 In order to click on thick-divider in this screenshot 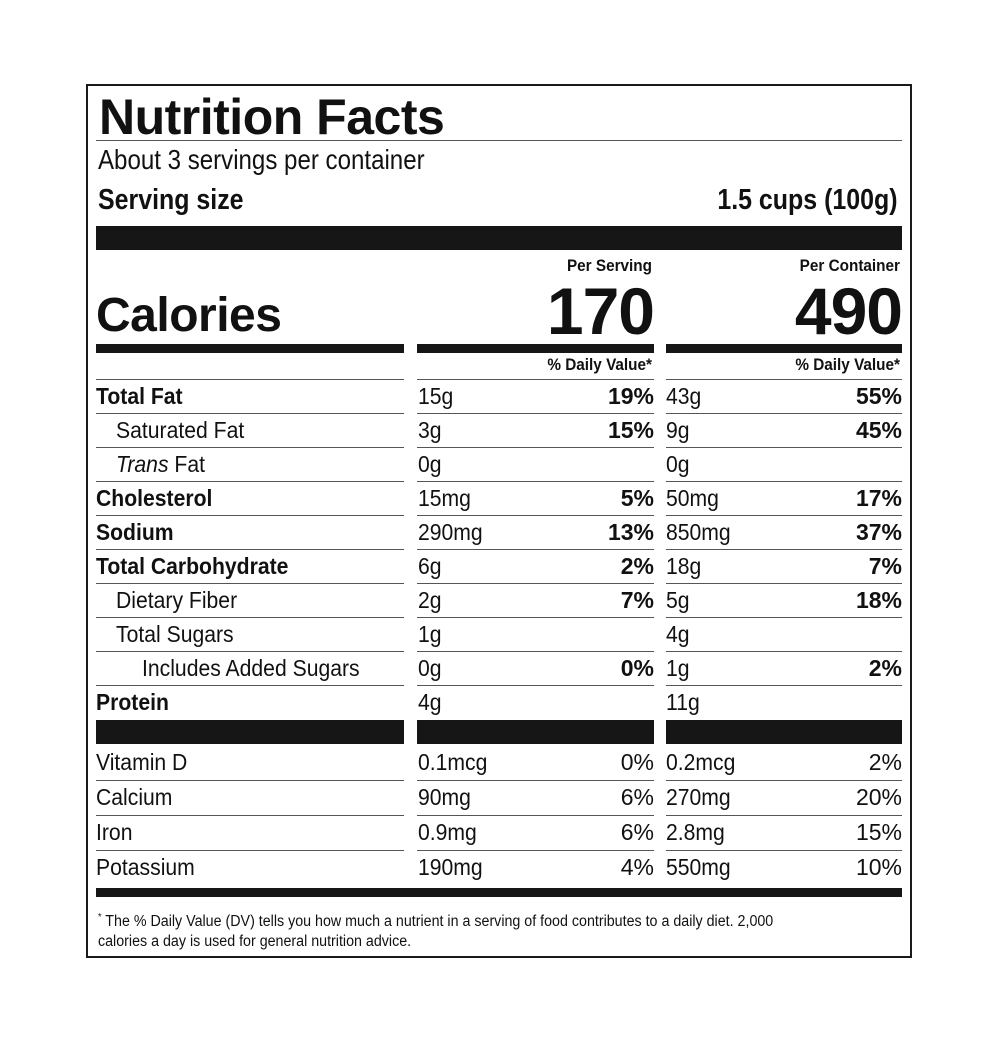, I will do `click(499, 238)`.